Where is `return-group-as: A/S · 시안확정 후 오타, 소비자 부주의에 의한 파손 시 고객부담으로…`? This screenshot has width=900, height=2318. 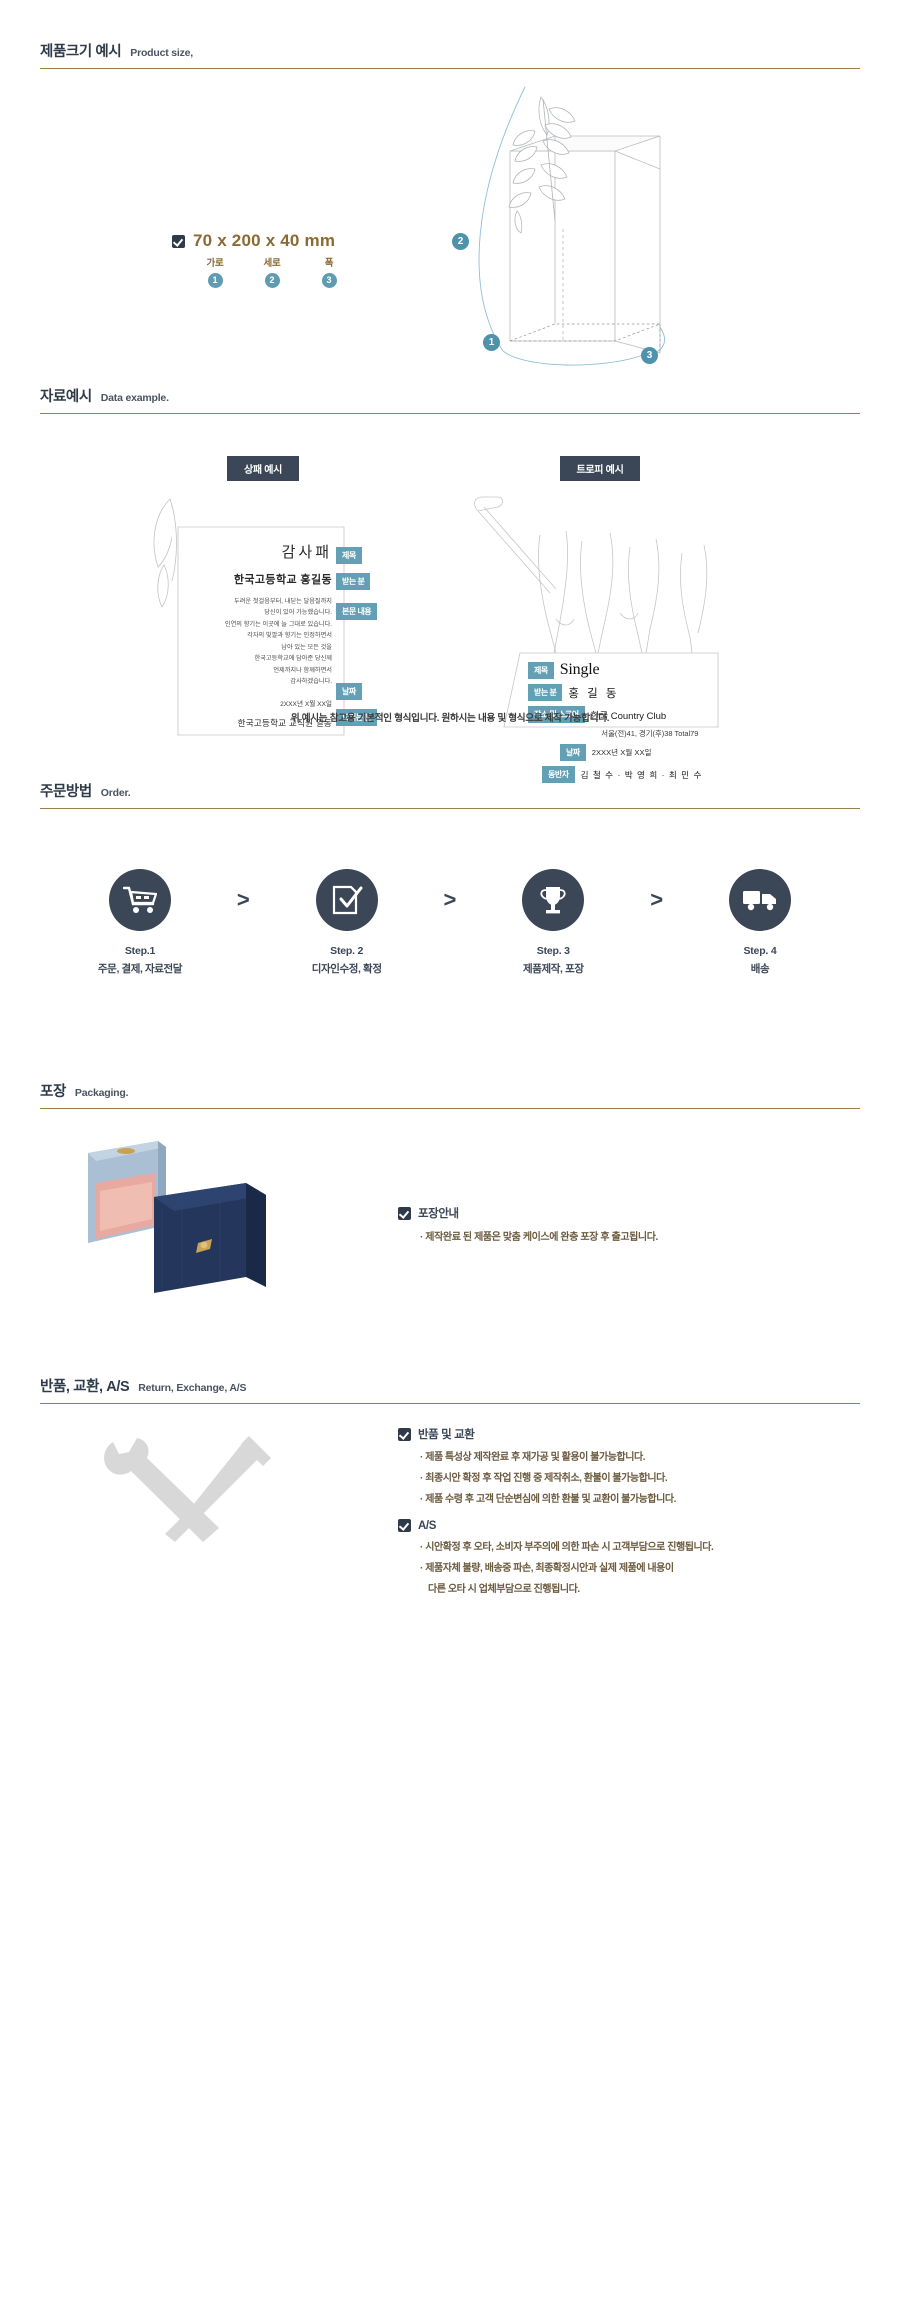 return-group-as: A/S · 시안확정 후 오타, 소비자 부주의에 의한 파손 시 고객부담으로… is located at coordinates (556, 1557).